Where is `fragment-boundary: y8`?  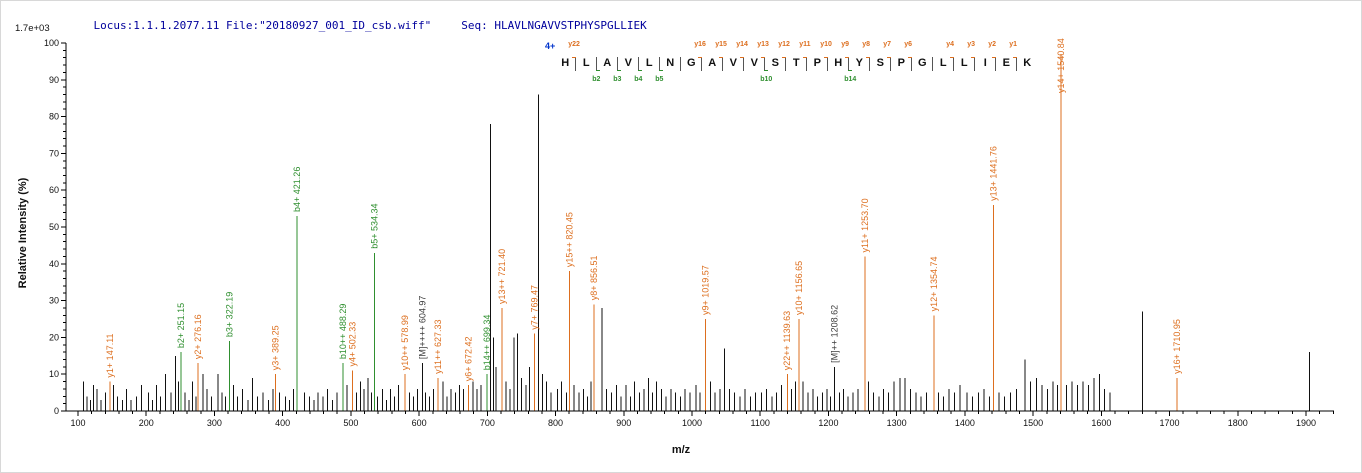 fragment-boundary: y8 is located at coordinates (868, 64).